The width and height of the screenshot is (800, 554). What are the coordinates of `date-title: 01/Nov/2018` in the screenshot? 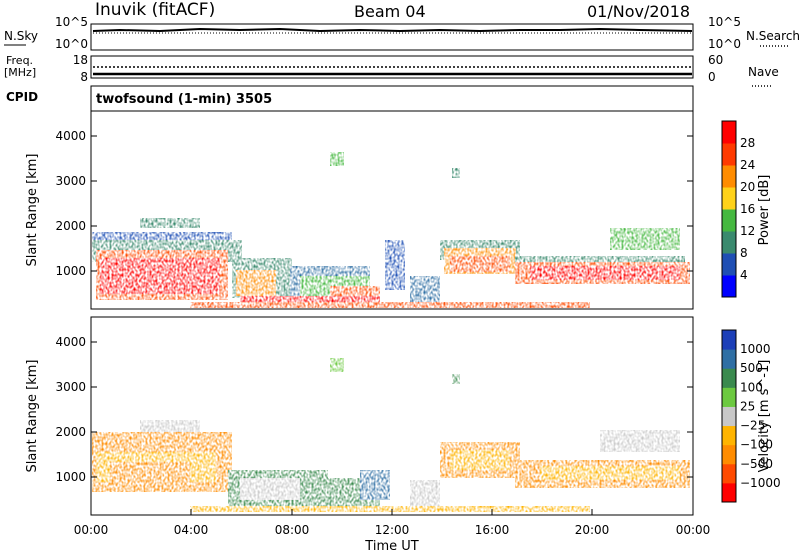 It's located at (639, 11).